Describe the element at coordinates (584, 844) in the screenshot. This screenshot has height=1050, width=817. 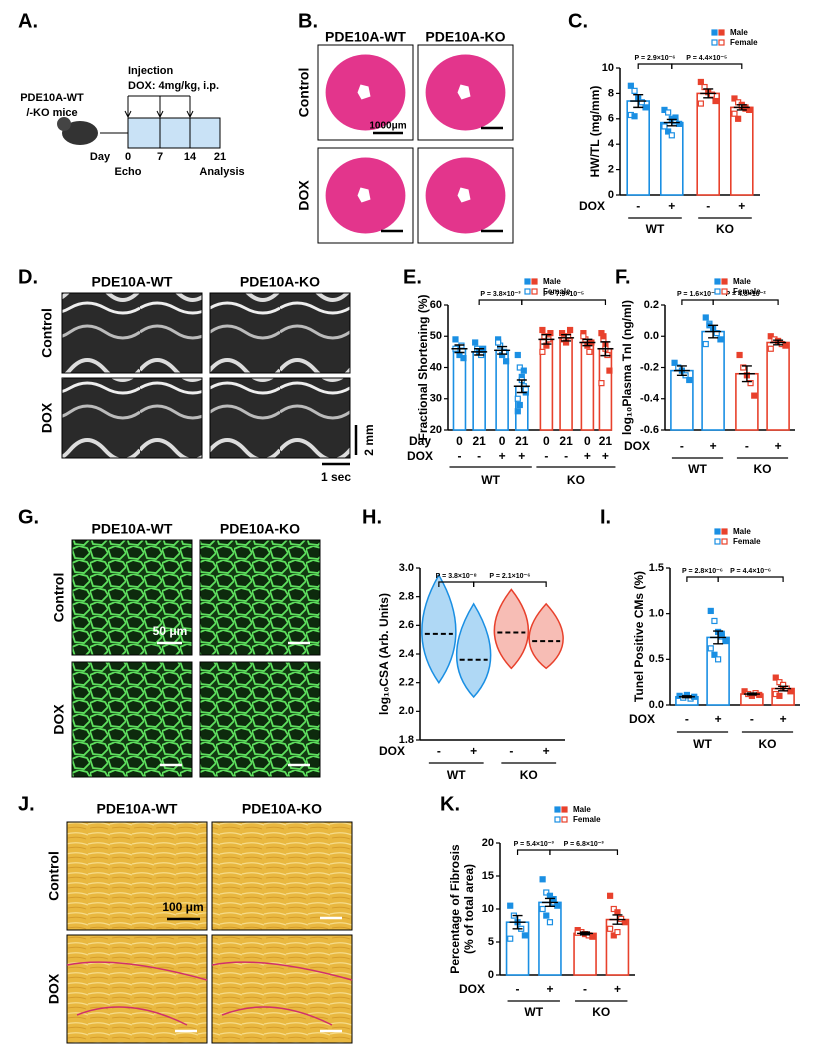
I see `p-value: P = 6.8×10⁻³` at that location.